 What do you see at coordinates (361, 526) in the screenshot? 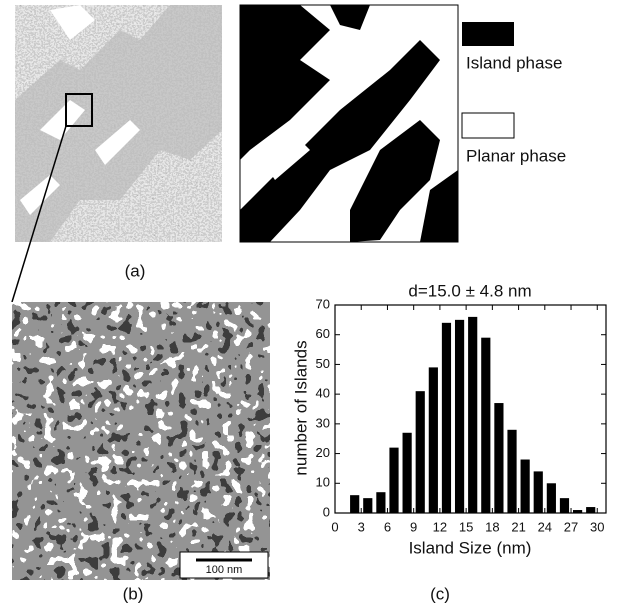
I see `x-tick-label: 3` at bounding box center [361, 526].